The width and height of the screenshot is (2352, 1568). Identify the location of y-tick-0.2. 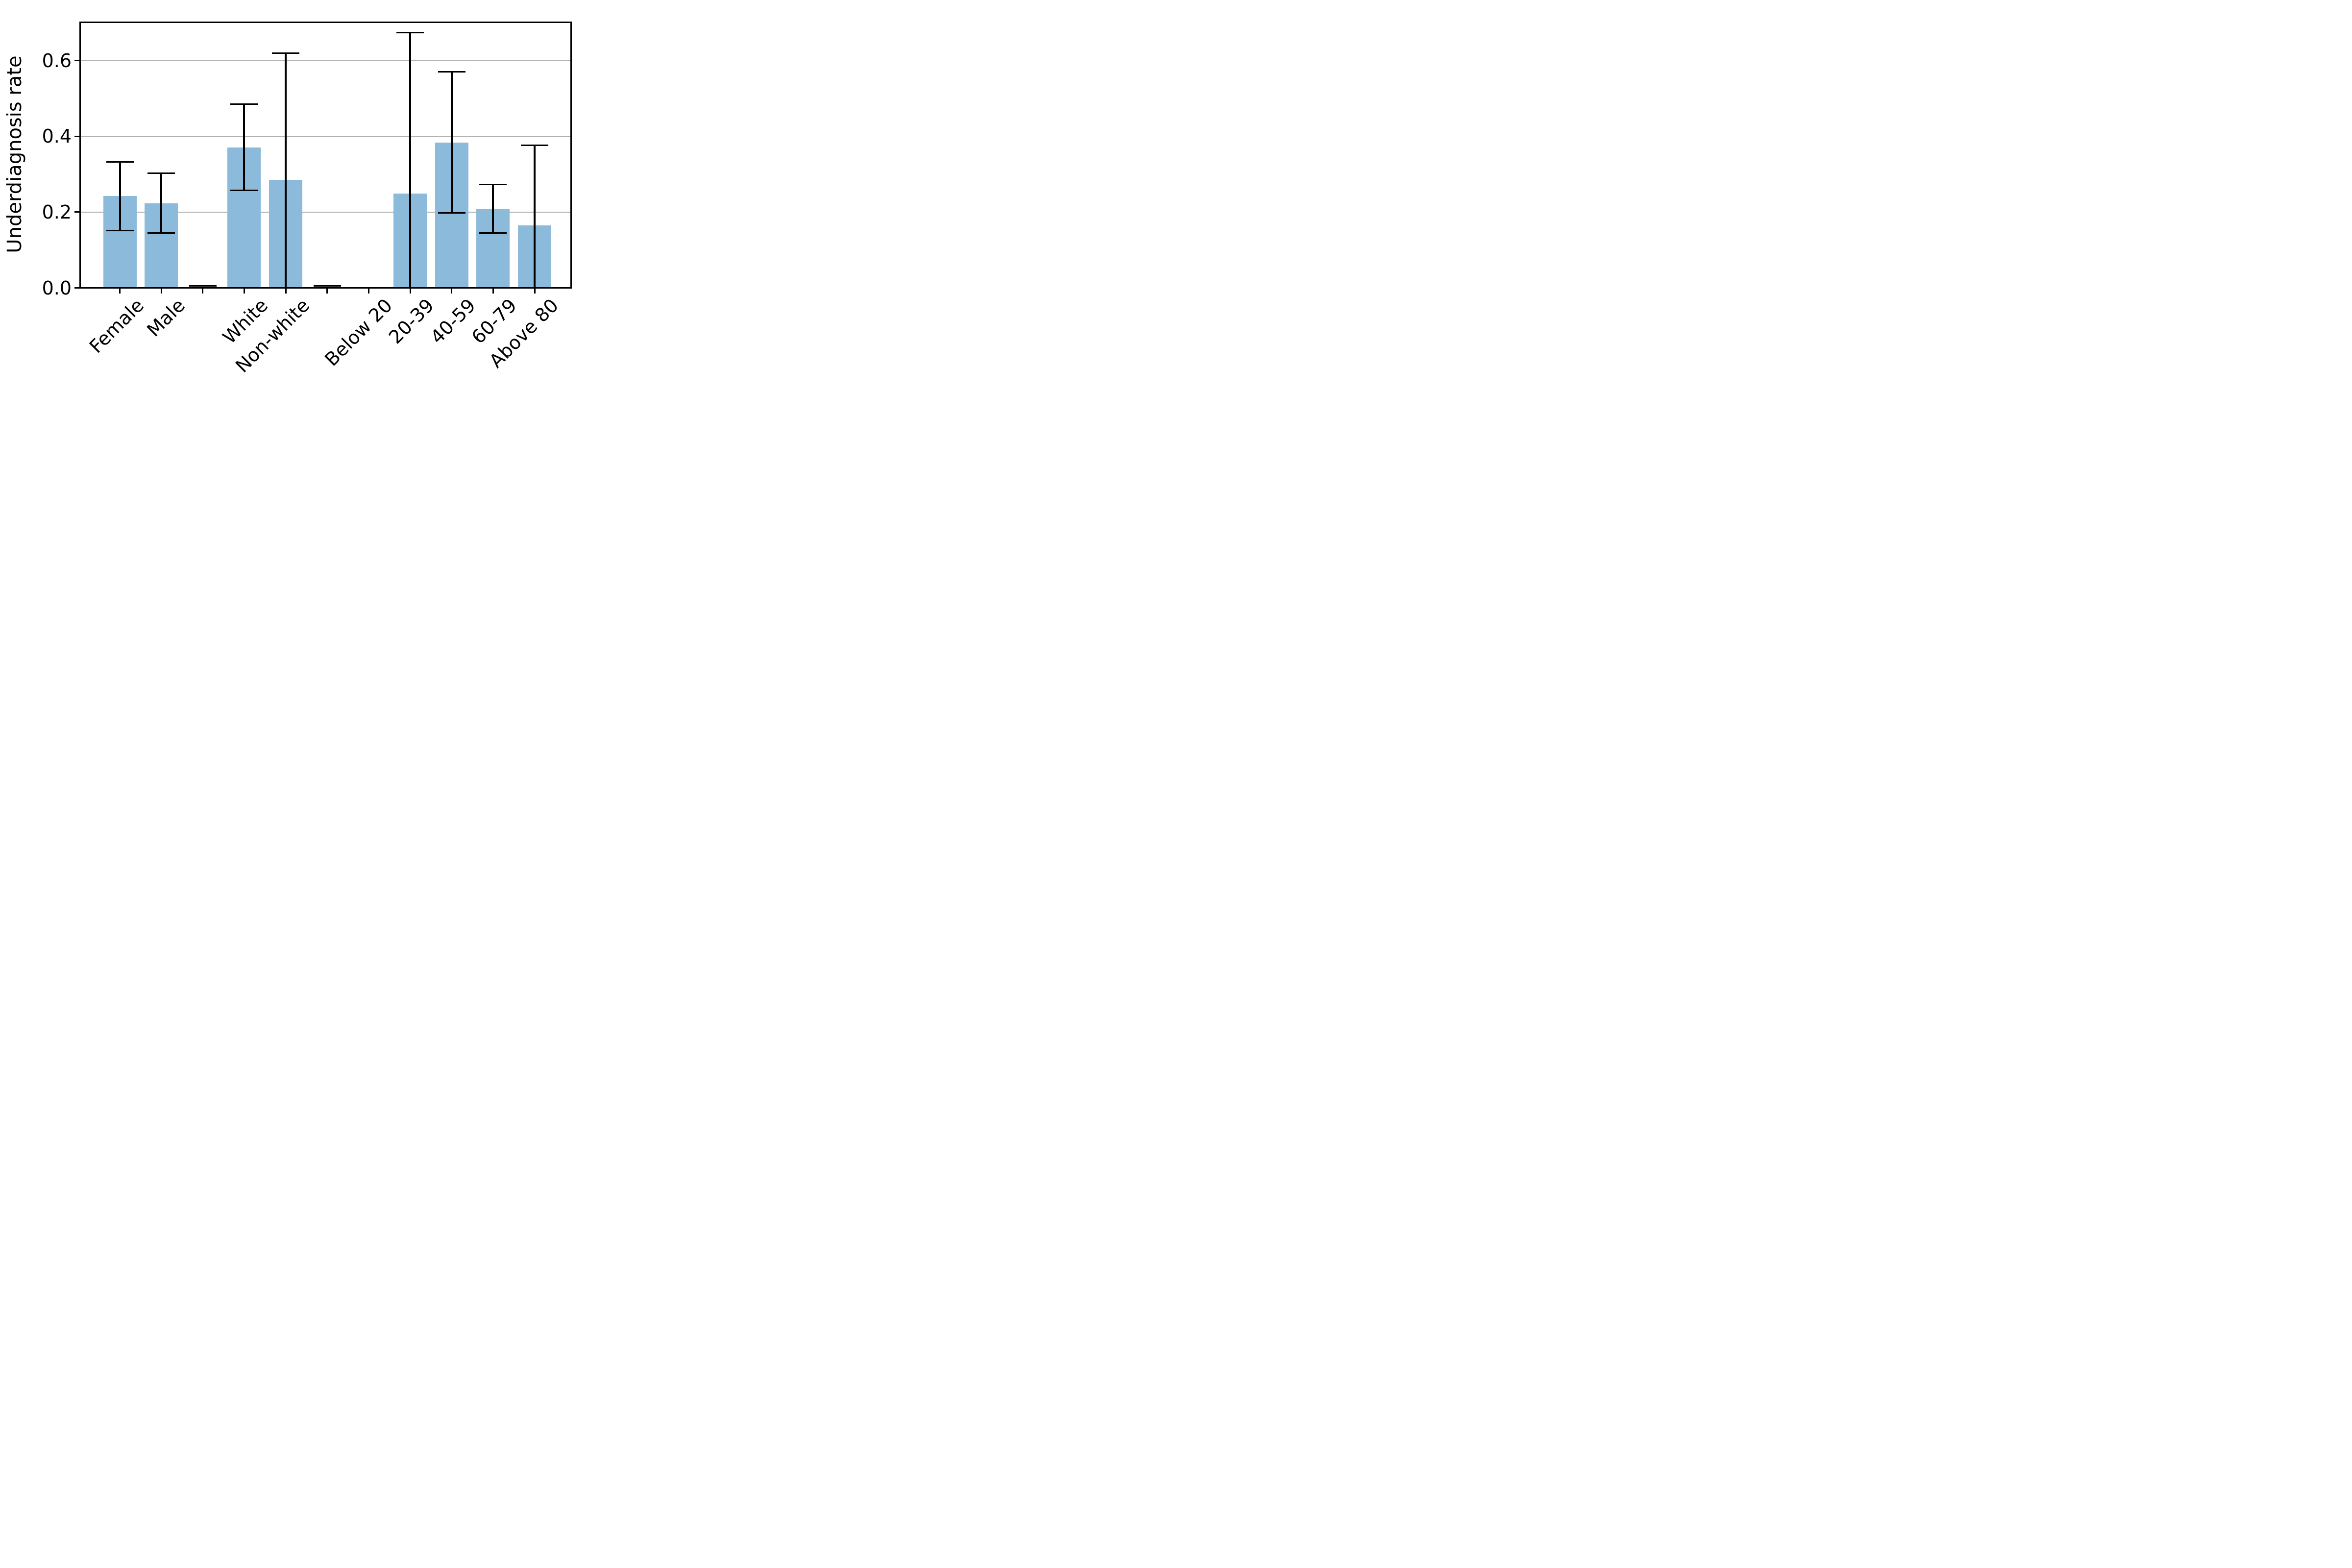
(76, 212).